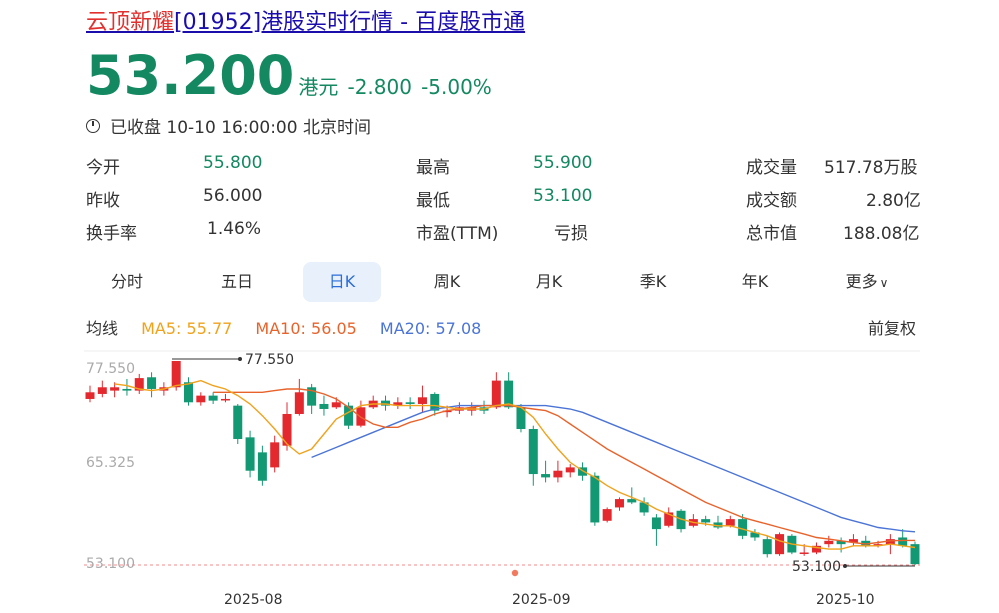  I want to click on tab-monthly-k: 月K, so click(549, 281).